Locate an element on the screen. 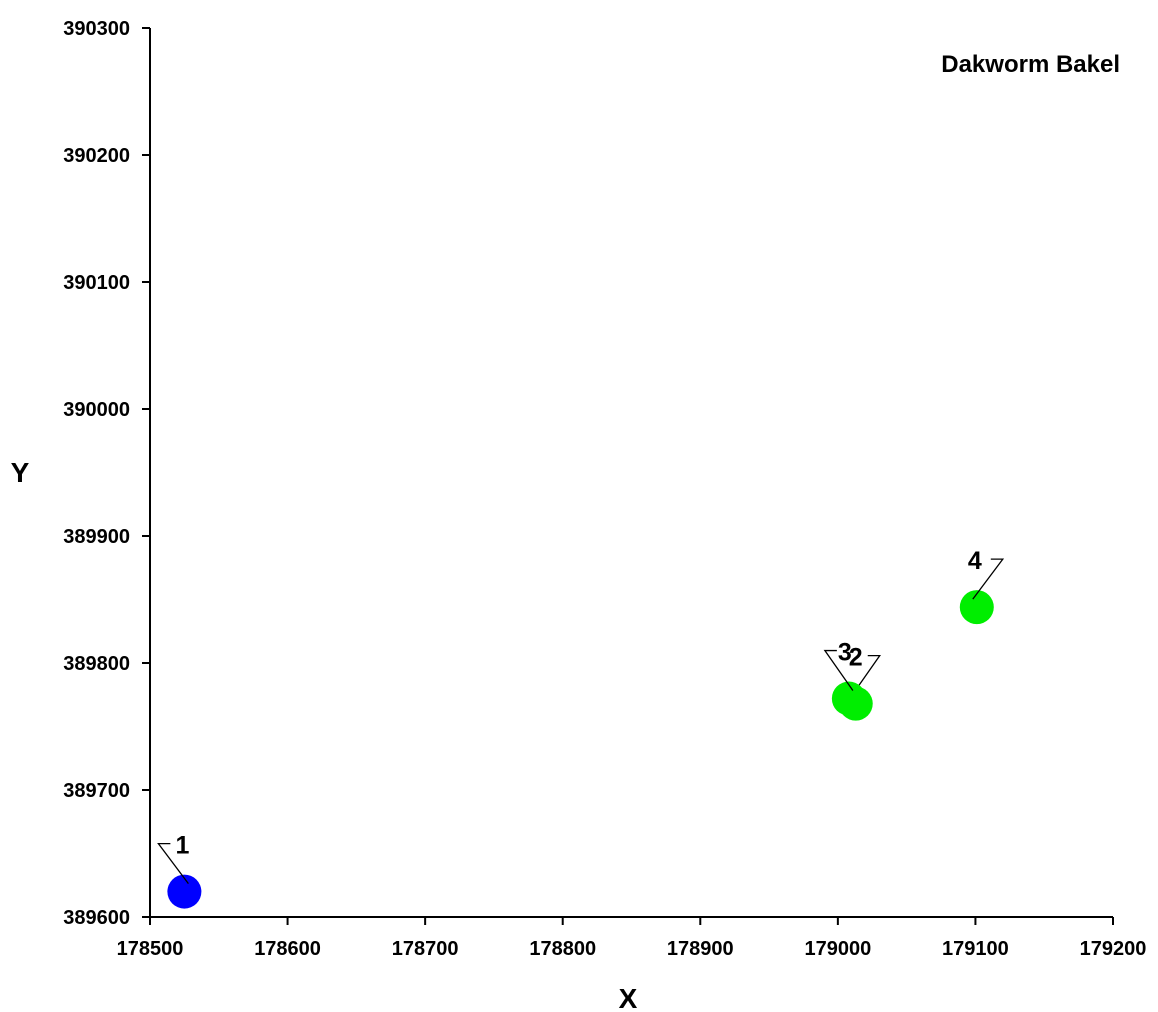  chart-title: Dakworm Bakel is located at coordinates (1030, 64).